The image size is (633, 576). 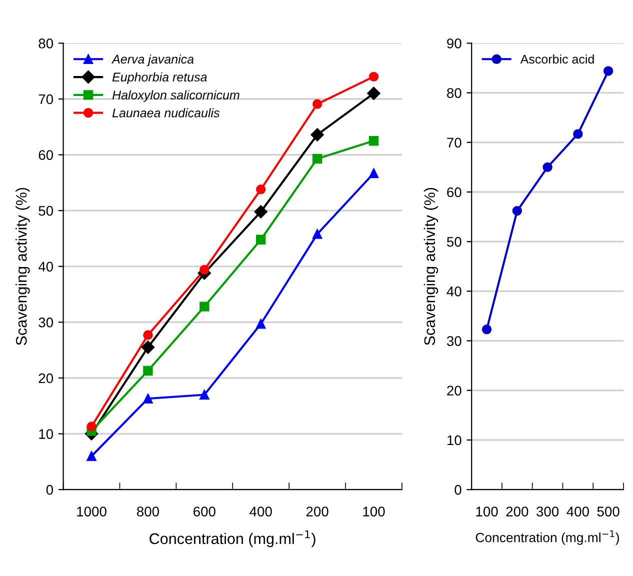 What do you see at coordinates (547, 511) in the screenshot?
I see `x-tick-label: 300` at bounding box center [547, 511].